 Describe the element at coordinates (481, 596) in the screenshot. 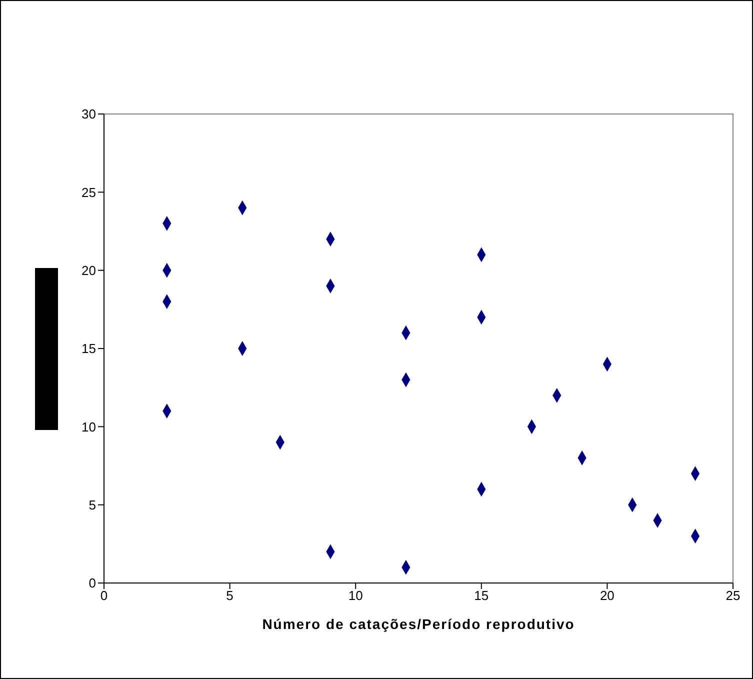

I see `x-tick-label: 15` at that location.